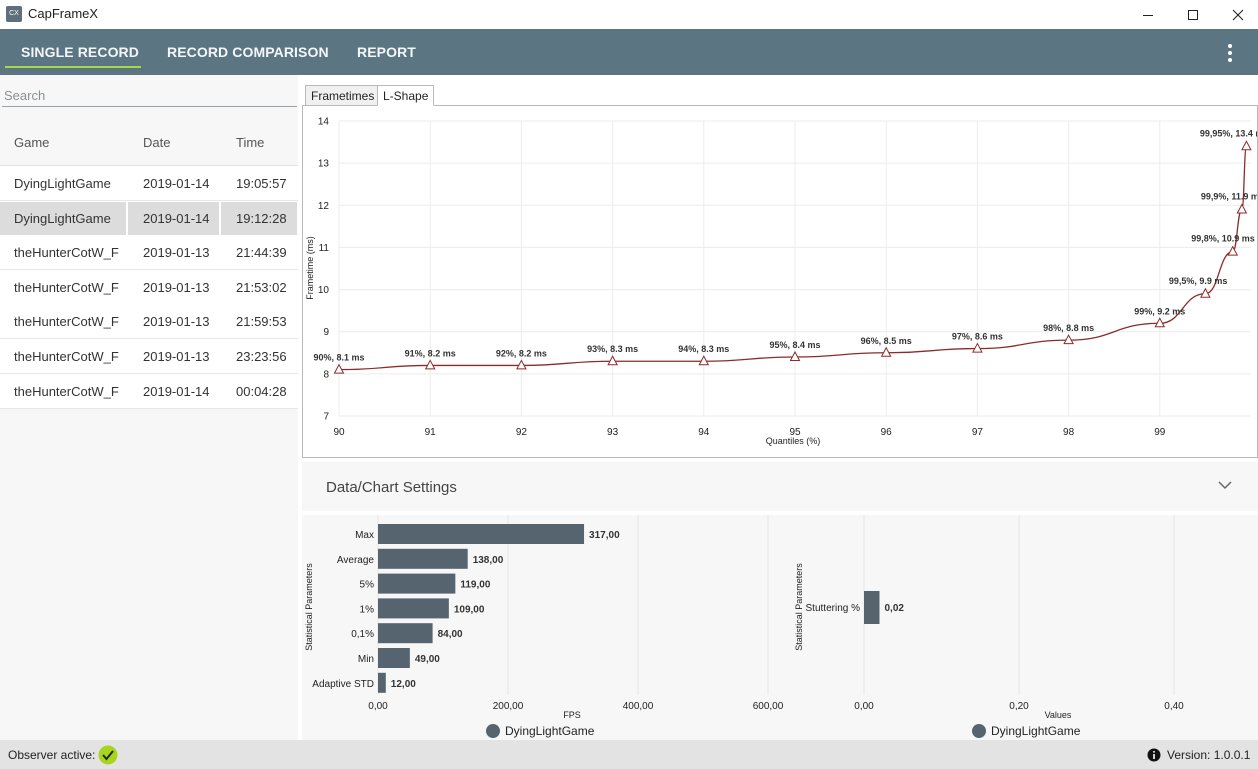 Image resolution: width=1258 pixels, height=769 pixels. I want to click on category-label: 5%, so click(367, 585).